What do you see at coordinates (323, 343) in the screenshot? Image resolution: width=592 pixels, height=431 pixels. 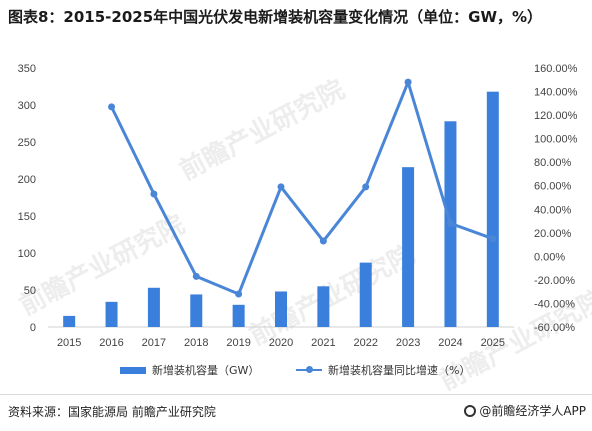 I see `x-tick-label: 2021` at bounding box center [323, 343].